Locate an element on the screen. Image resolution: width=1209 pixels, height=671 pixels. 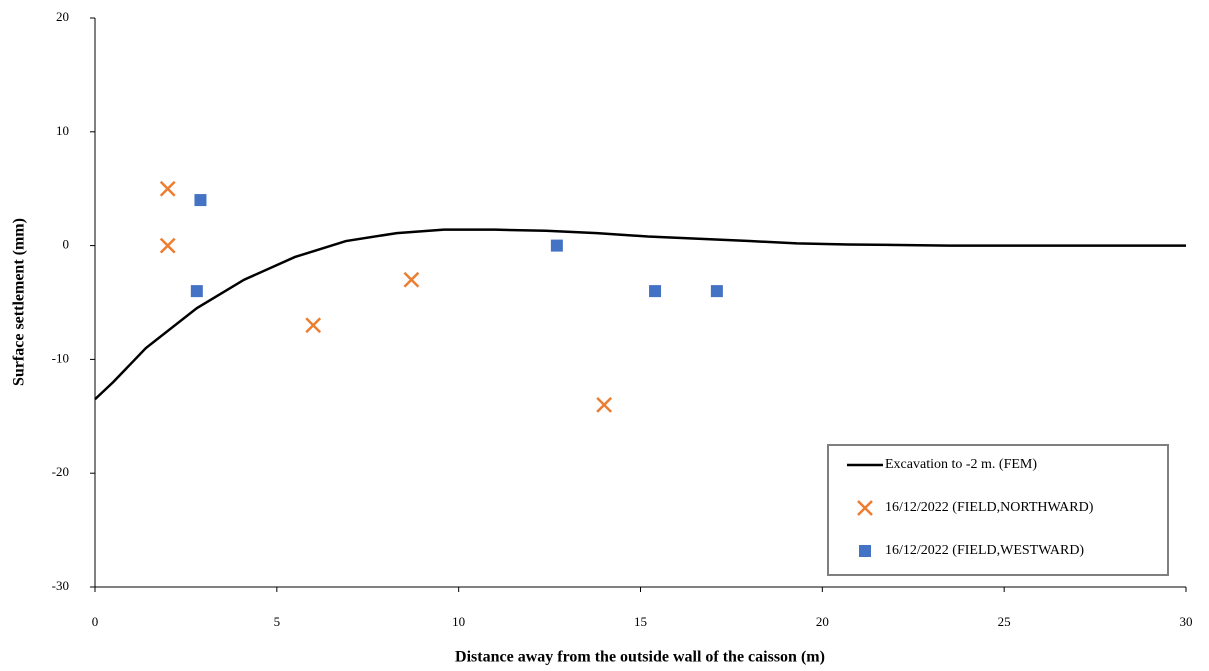
legend-text: Excavation to -2 m. (FEM) is located at coordinates (961, 464).